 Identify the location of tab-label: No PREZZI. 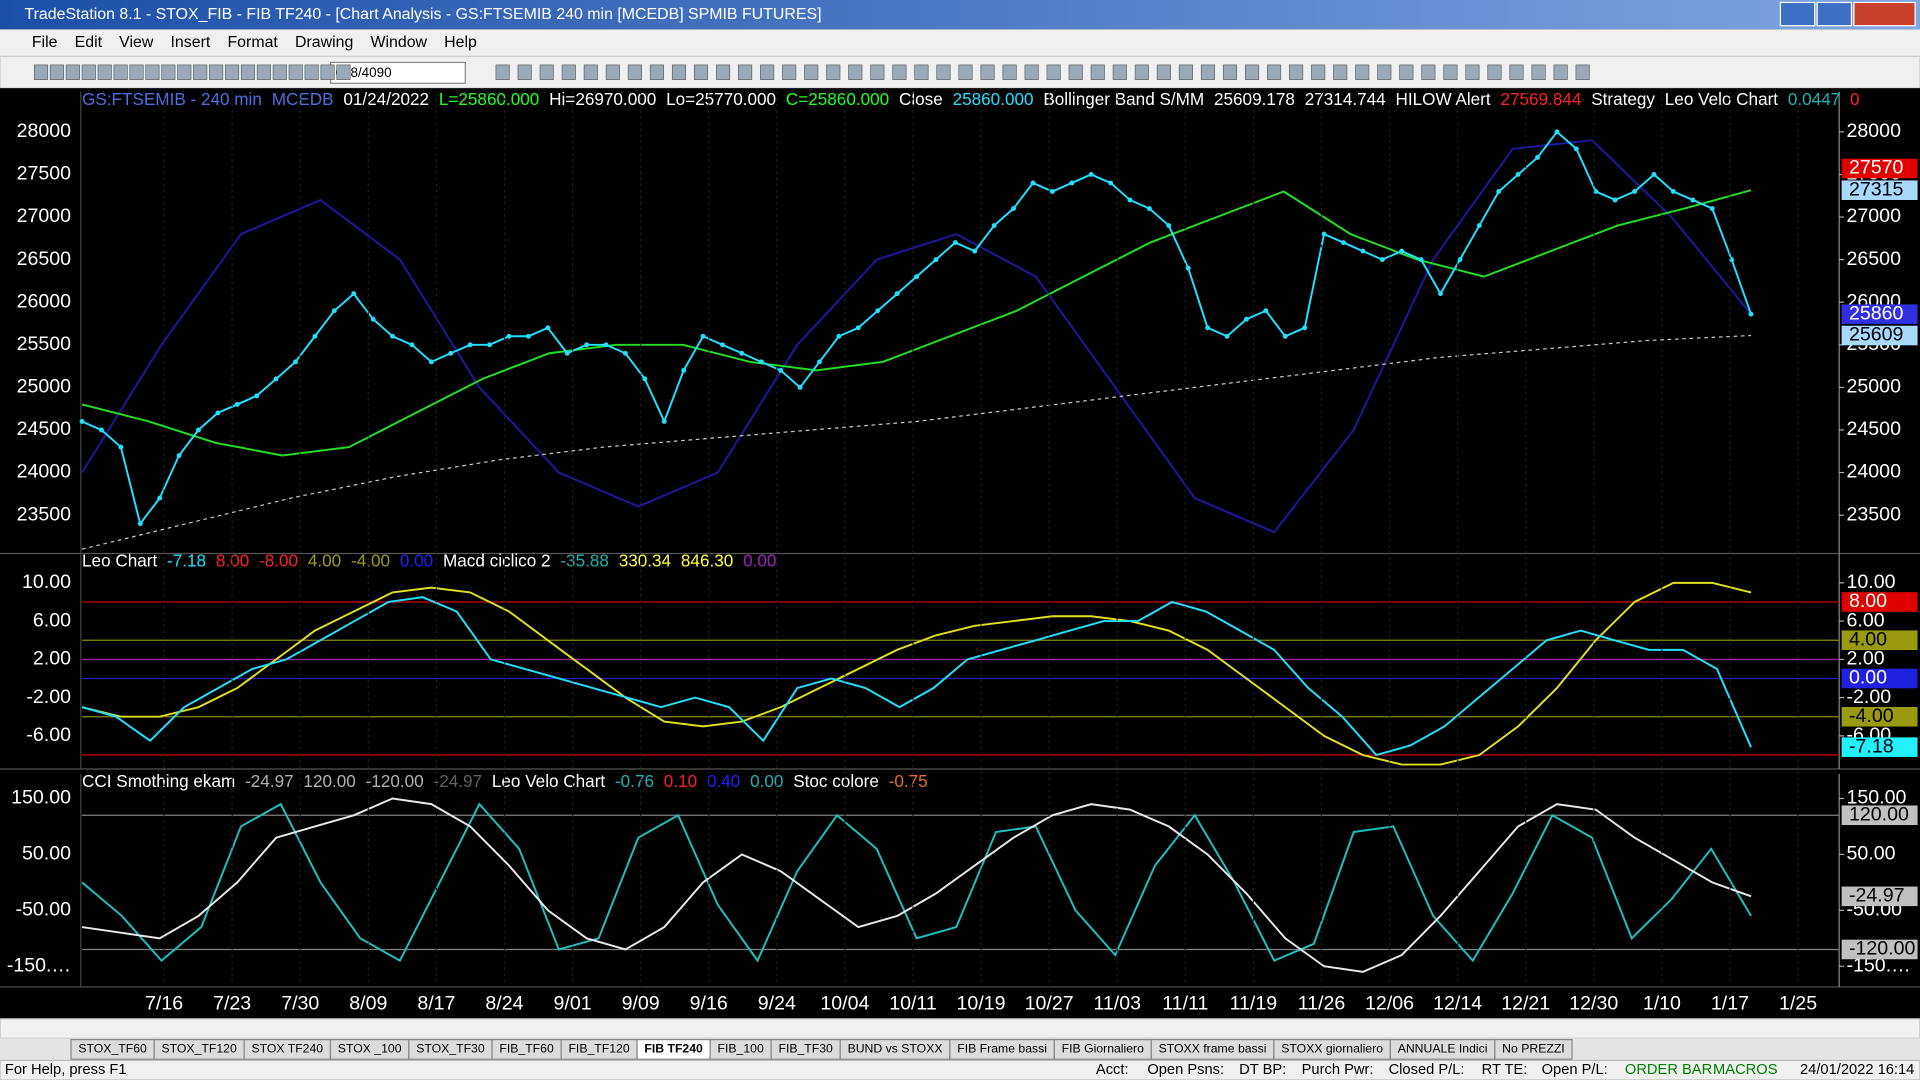
(1533, 1049).